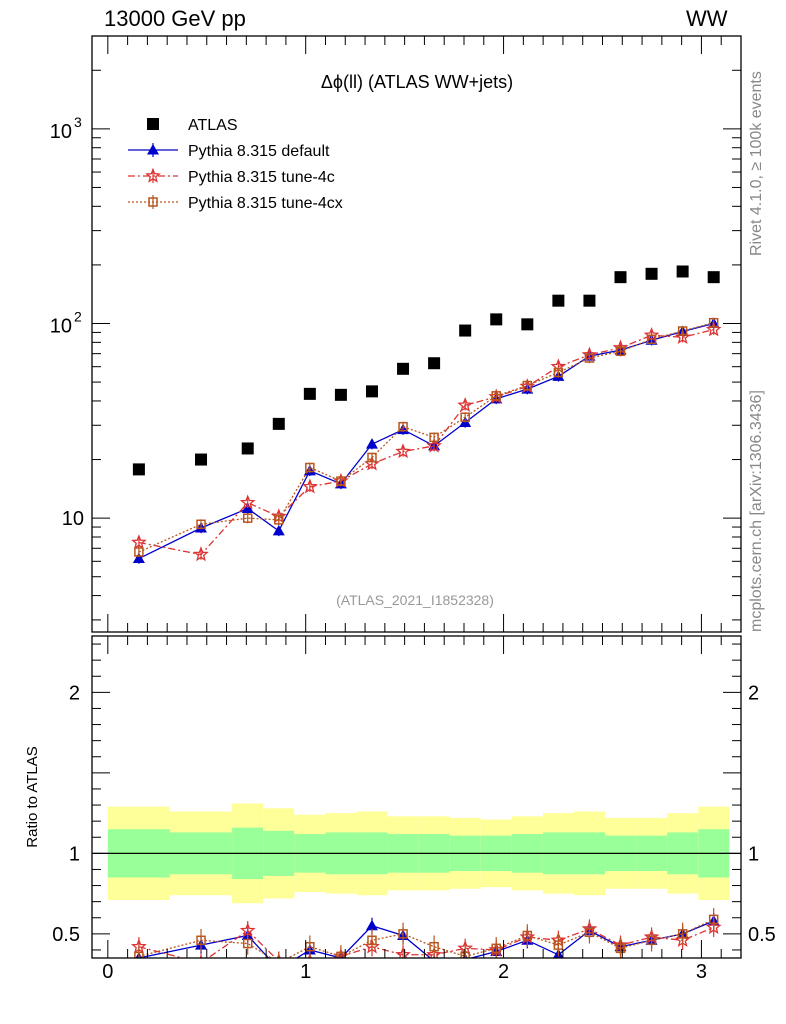  What do you see at coordinates (415, 600) in the screenshot?
I see `analysis-watermark: (ATLAS_2021_I1852328)` at bounding box center [415, 600].